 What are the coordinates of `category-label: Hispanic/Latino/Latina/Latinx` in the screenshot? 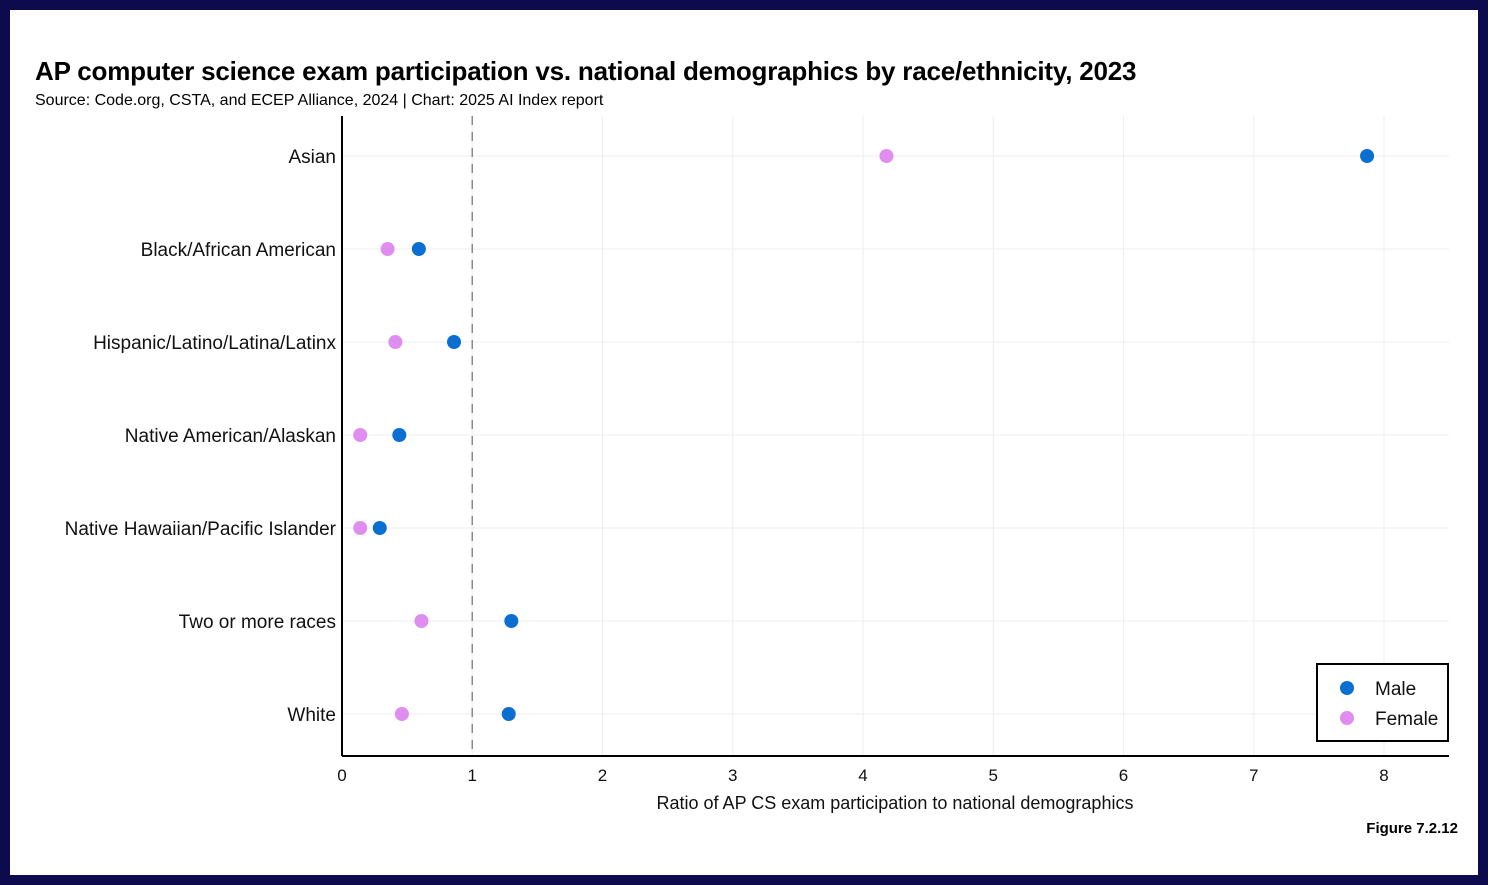 It's located at (214, 343).